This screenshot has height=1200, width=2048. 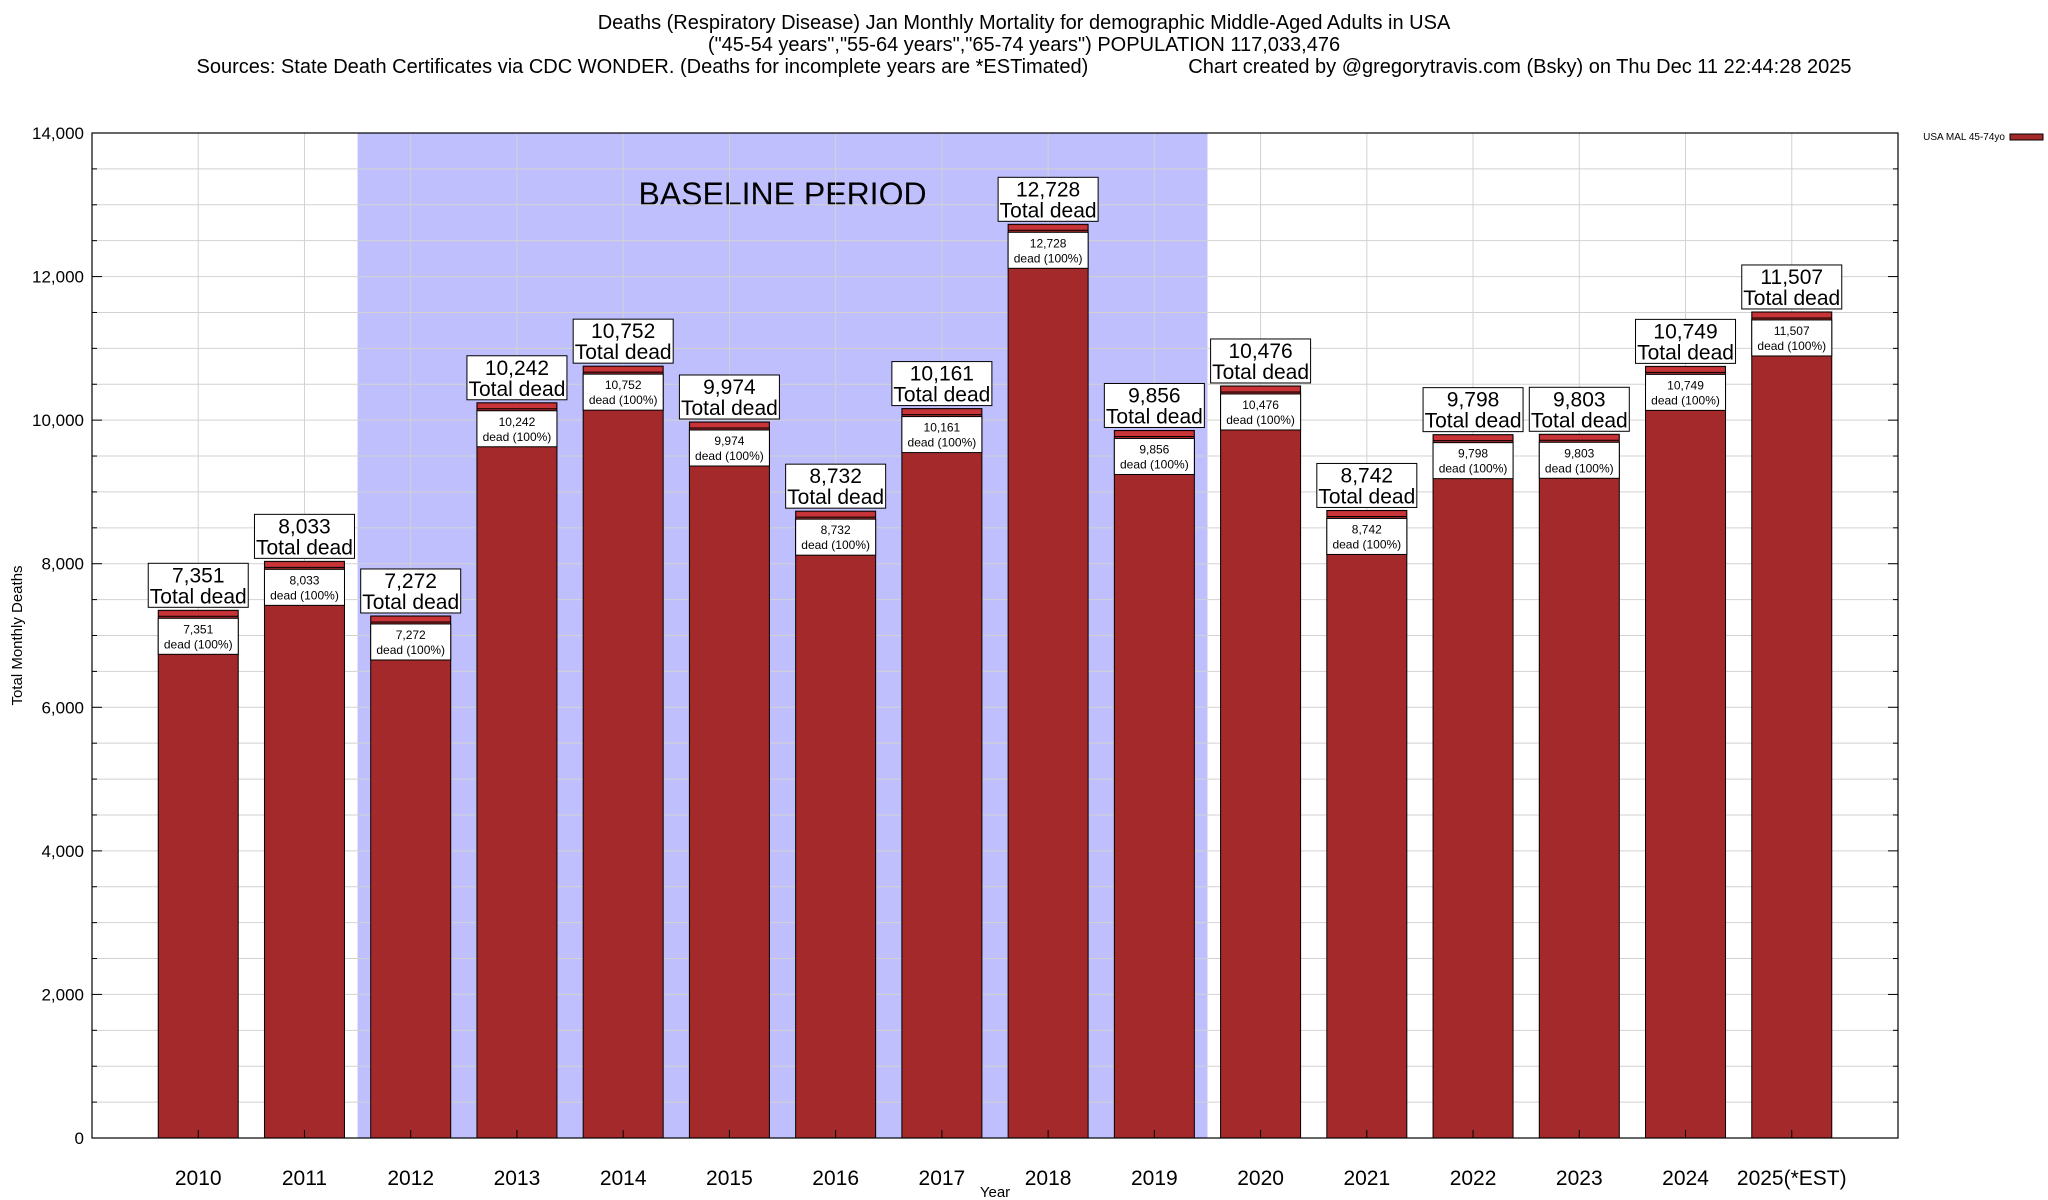 I want to click on x-tick-label: 2015, so click(x=729, y=1178).